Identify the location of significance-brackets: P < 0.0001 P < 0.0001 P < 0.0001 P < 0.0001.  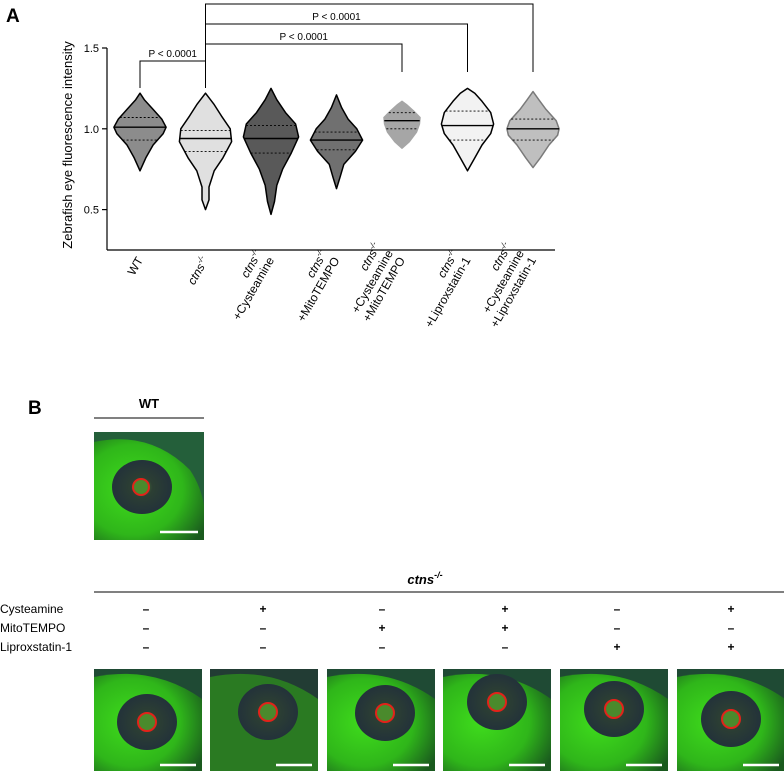
(336, 44).